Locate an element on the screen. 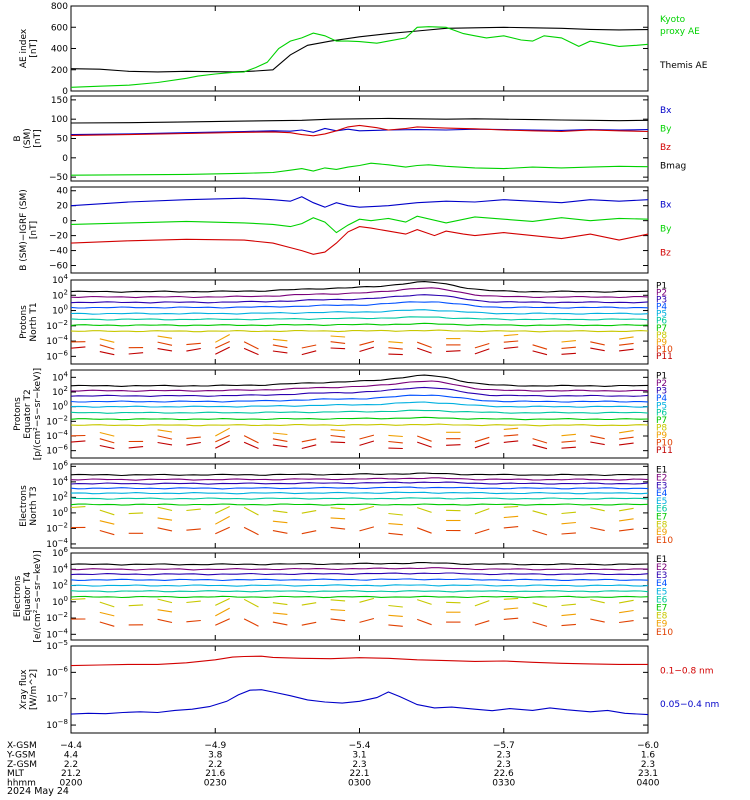 The image size is (750, 800). ephemeris-value: 0230 is located at coordinates (215, 784).